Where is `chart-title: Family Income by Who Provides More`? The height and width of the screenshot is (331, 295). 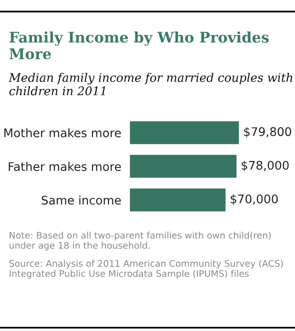 chart-title: Family Income by Who Provides More is located at coordinates (139, 45).